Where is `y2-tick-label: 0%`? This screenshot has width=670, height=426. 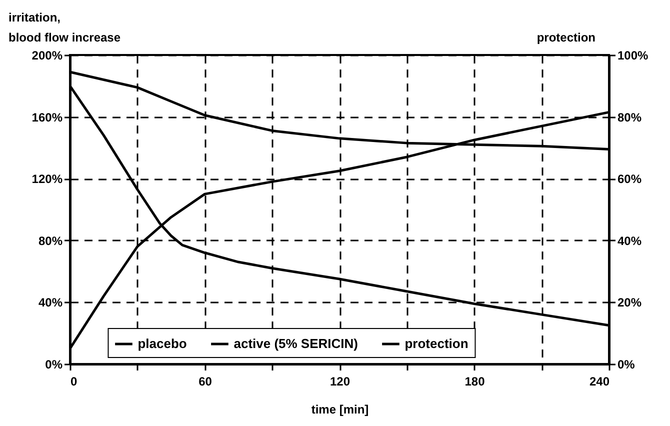 y2-tick-label: 0% is located at coordinates (627, 365).